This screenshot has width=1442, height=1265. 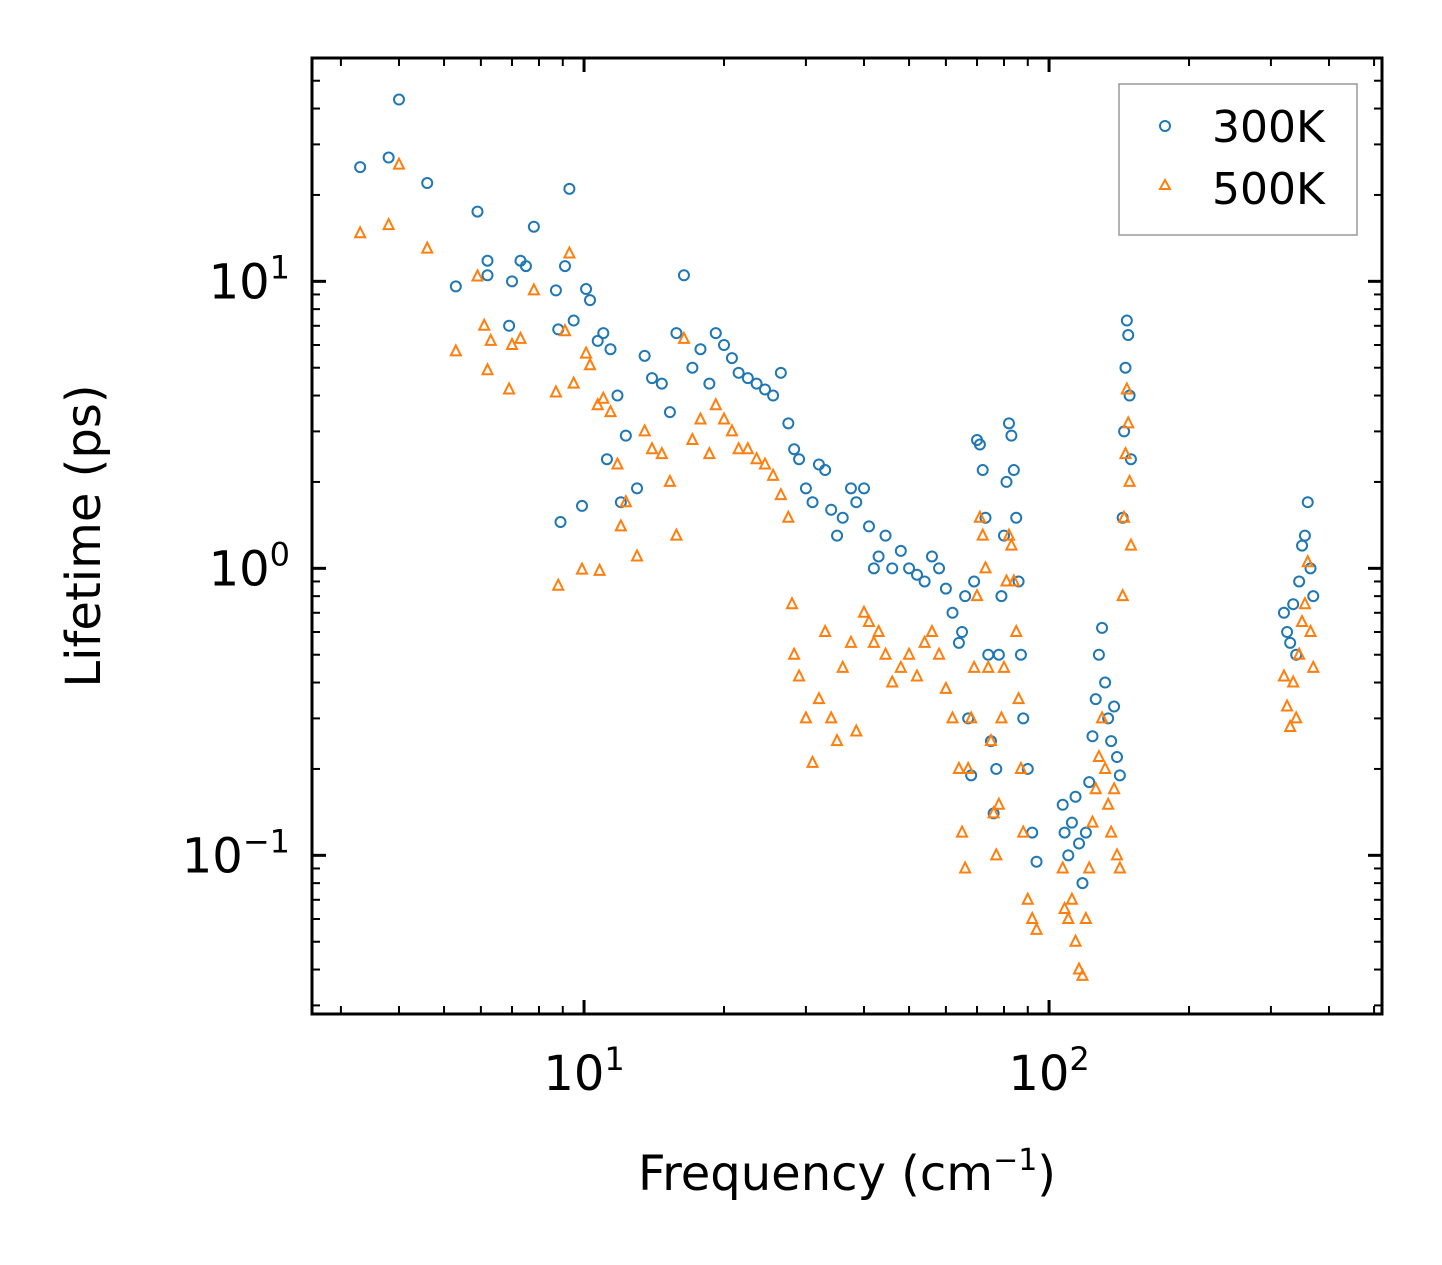 What do you see at coordinates (1238, 159) in the screenshot?
I see `legend-box` at bounding box center [1238, 159].